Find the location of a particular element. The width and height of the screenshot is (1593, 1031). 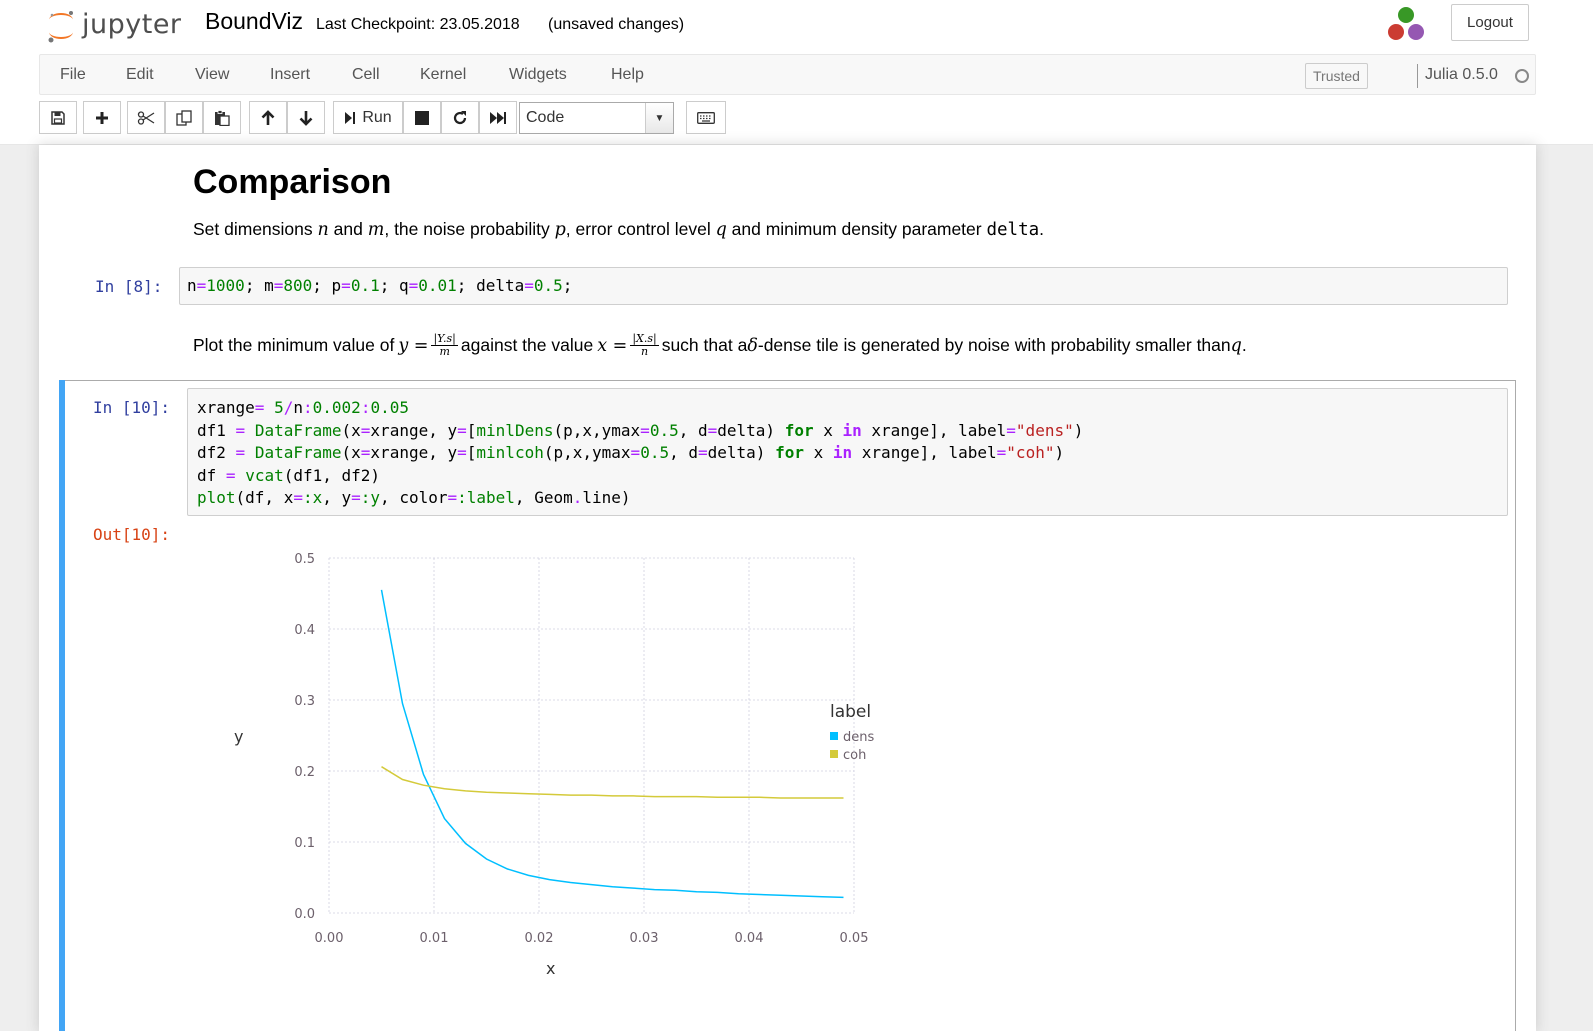

input-prompt-10: In [10]: is located at coordinates (132, 407).